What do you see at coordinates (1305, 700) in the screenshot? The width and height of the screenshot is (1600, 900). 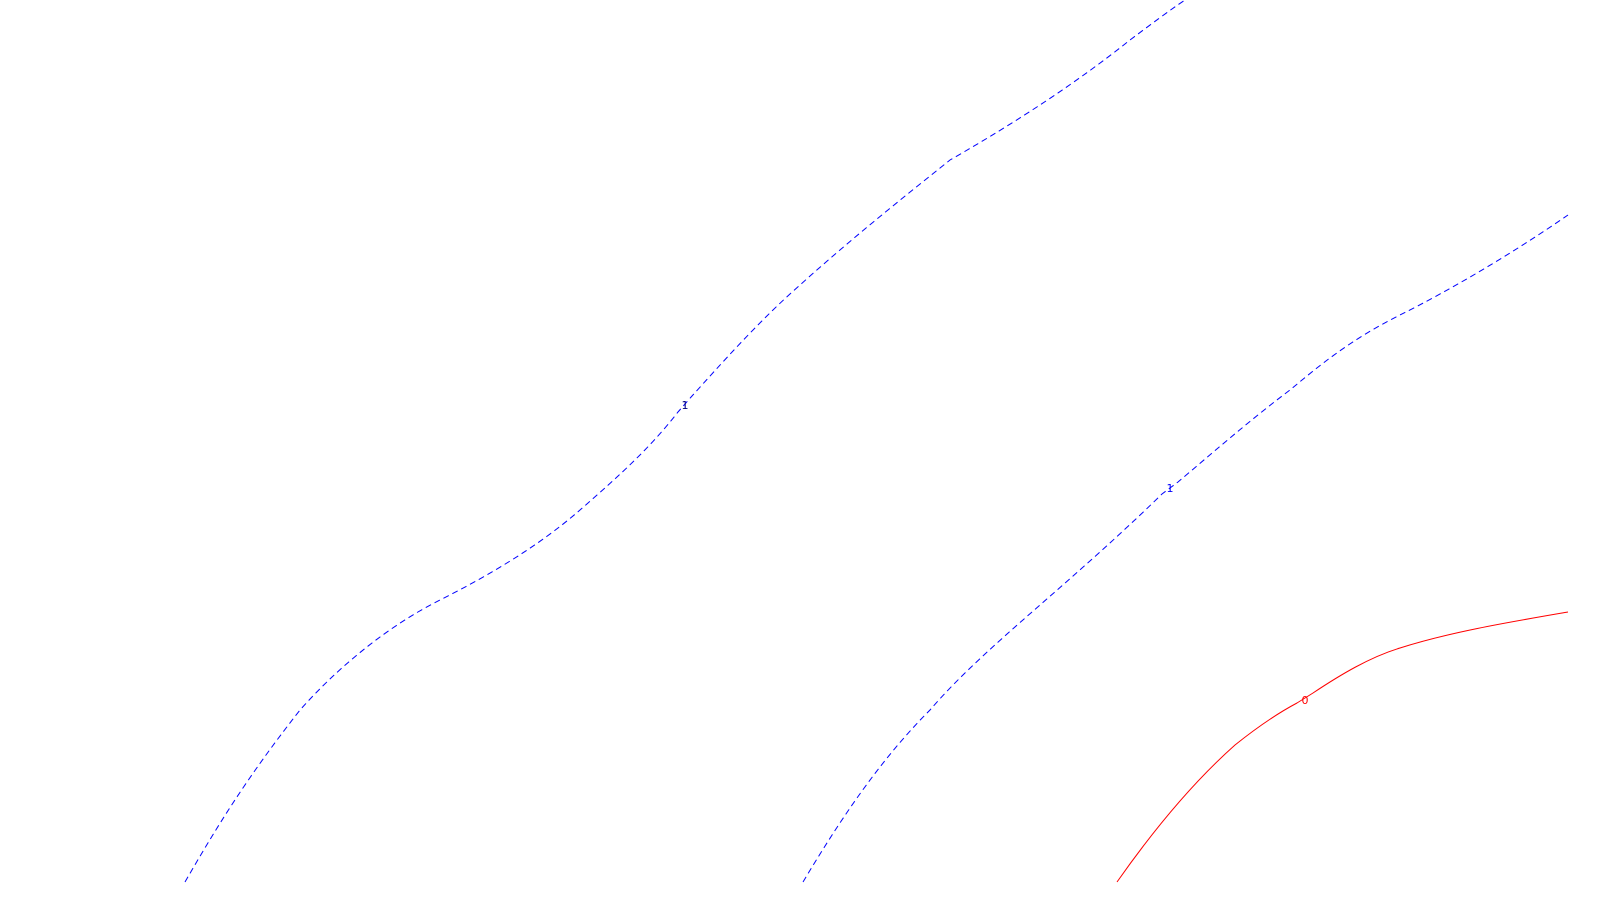 I see `contour-label-c: 0` at bounding box center [1305, 700].